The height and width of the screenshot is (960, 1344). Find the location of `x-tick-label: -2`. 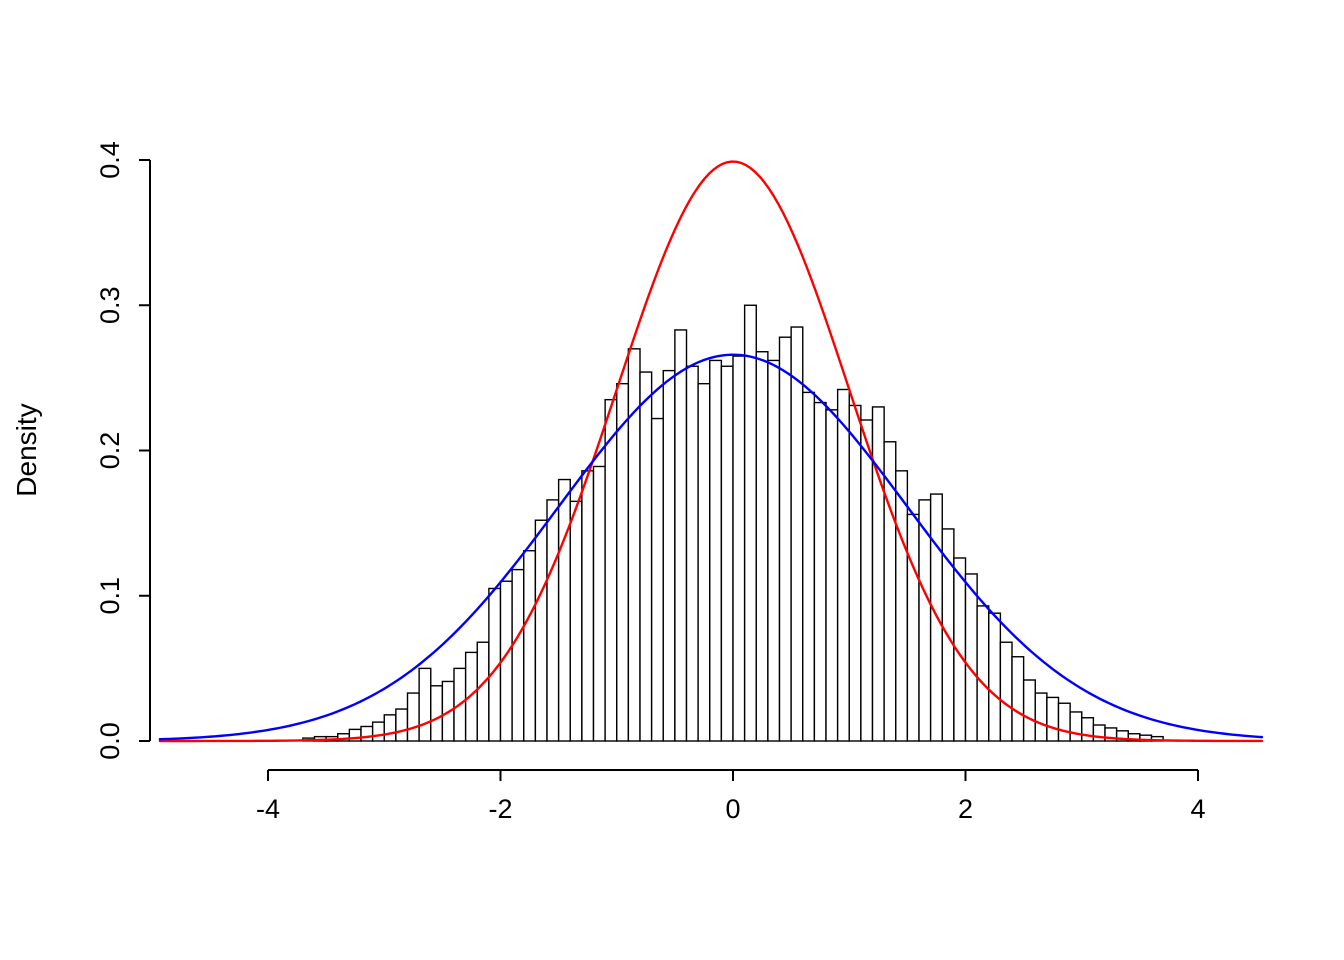

x-tick-label: -2 is located at coordinates (500, 809).